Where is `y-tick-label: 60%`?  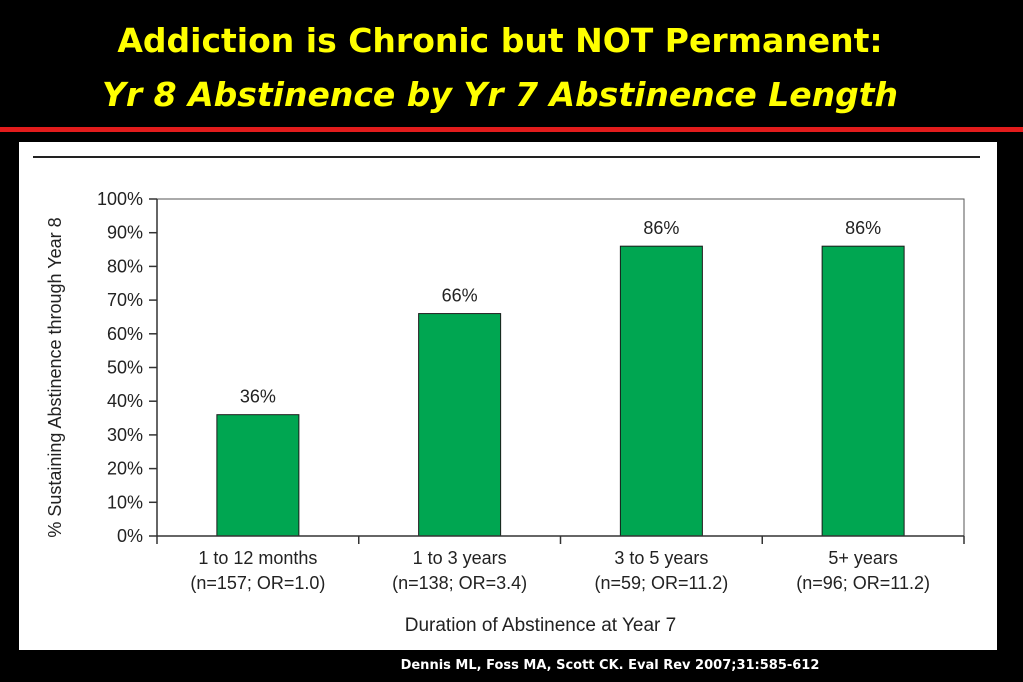 y-tick-label: 60% is located at coordinates (125, 334).